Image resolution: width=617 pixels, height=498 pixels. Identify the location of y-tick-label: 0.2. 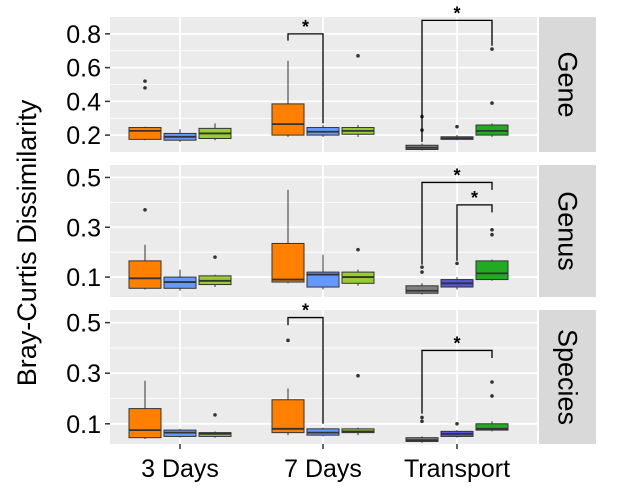
(83, 136).